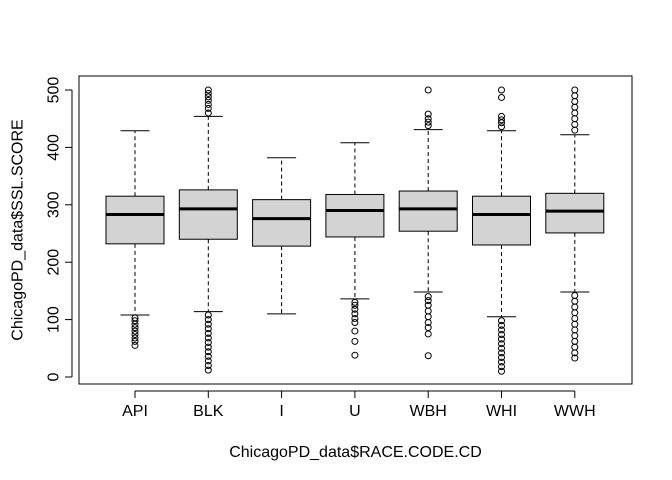  Describe the element at coordinates (501, 411) in the screenshot. I see `x-tick-label: WHI` at that location.